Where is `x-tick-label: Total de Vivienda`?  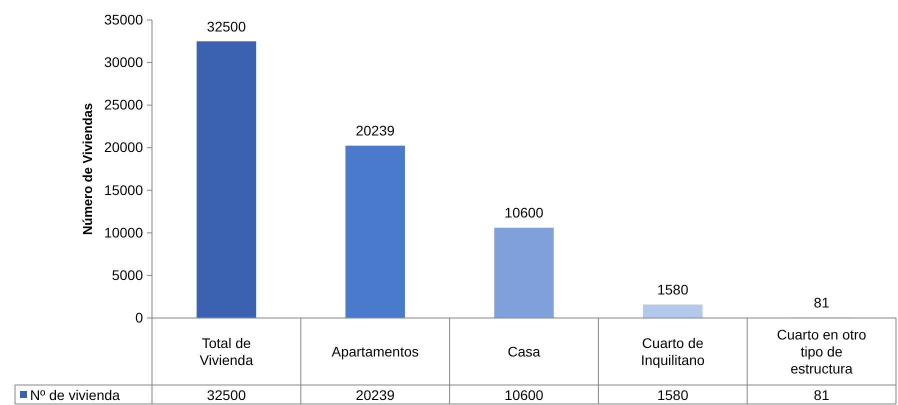 x-tick-label: Total de Vivienda is located at coordinates (227, 351).